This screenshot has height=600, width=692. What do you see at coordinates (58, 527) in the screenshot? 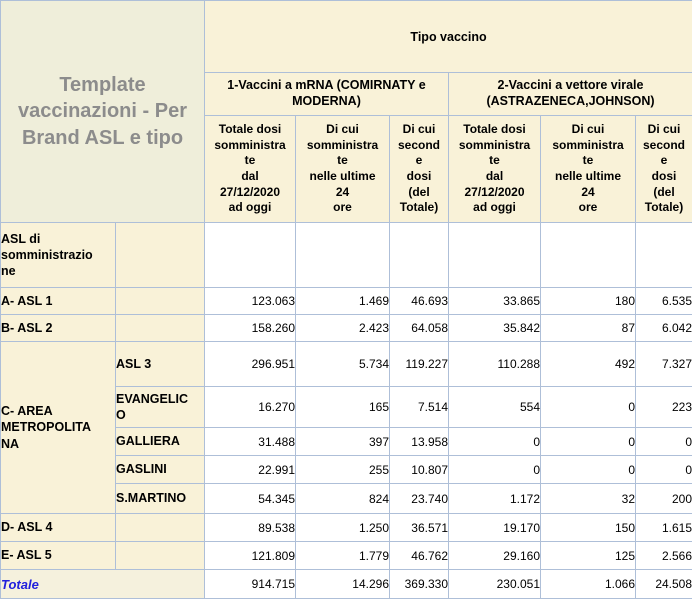
I see `row-label-asl4: D- ASL 4` at bounding box center [58, 527].